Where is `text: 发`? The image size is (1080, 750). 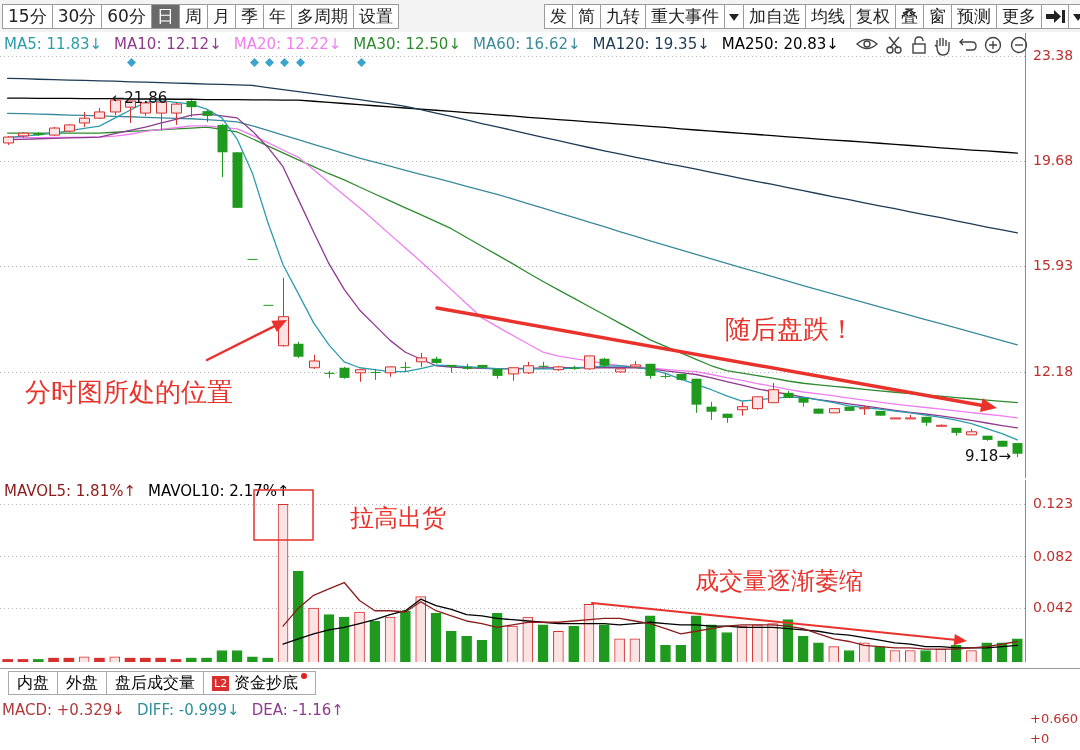
text: 发 is located at coordinates (558, 16).